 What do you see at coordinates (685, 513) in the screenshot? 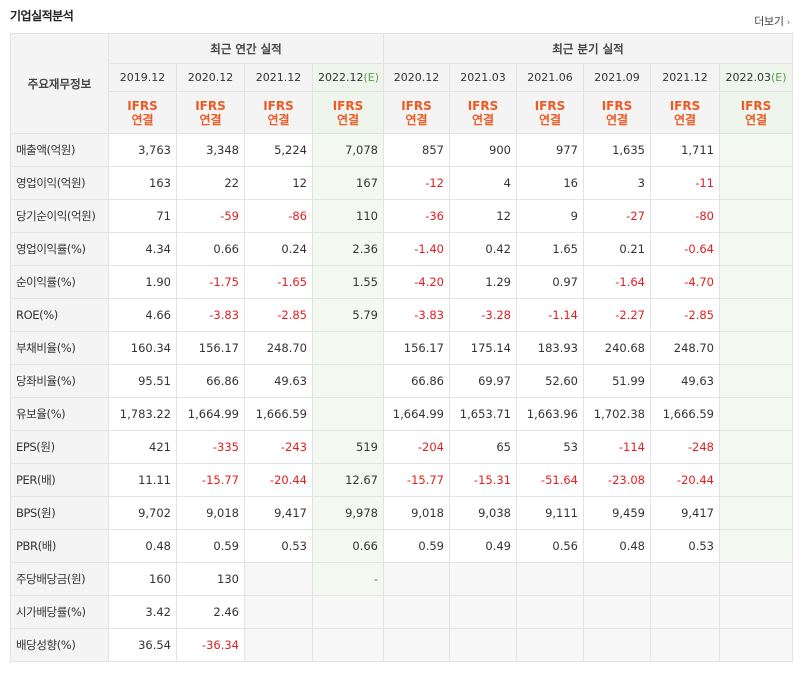
I see `table-cell: 9,417` at bounding box center [685, 513].